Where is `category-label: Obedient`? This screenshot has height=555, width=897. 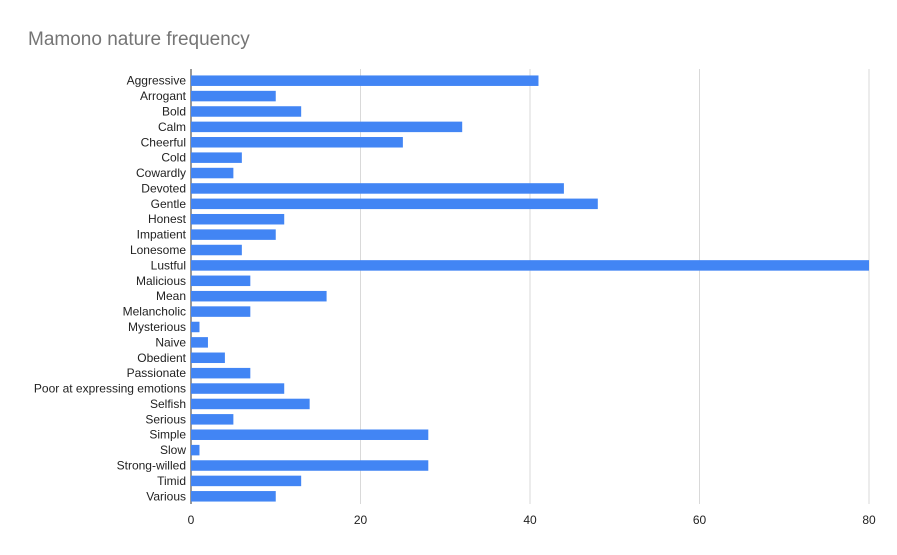 category-label: Obedient is located at coordinates (161, 358).